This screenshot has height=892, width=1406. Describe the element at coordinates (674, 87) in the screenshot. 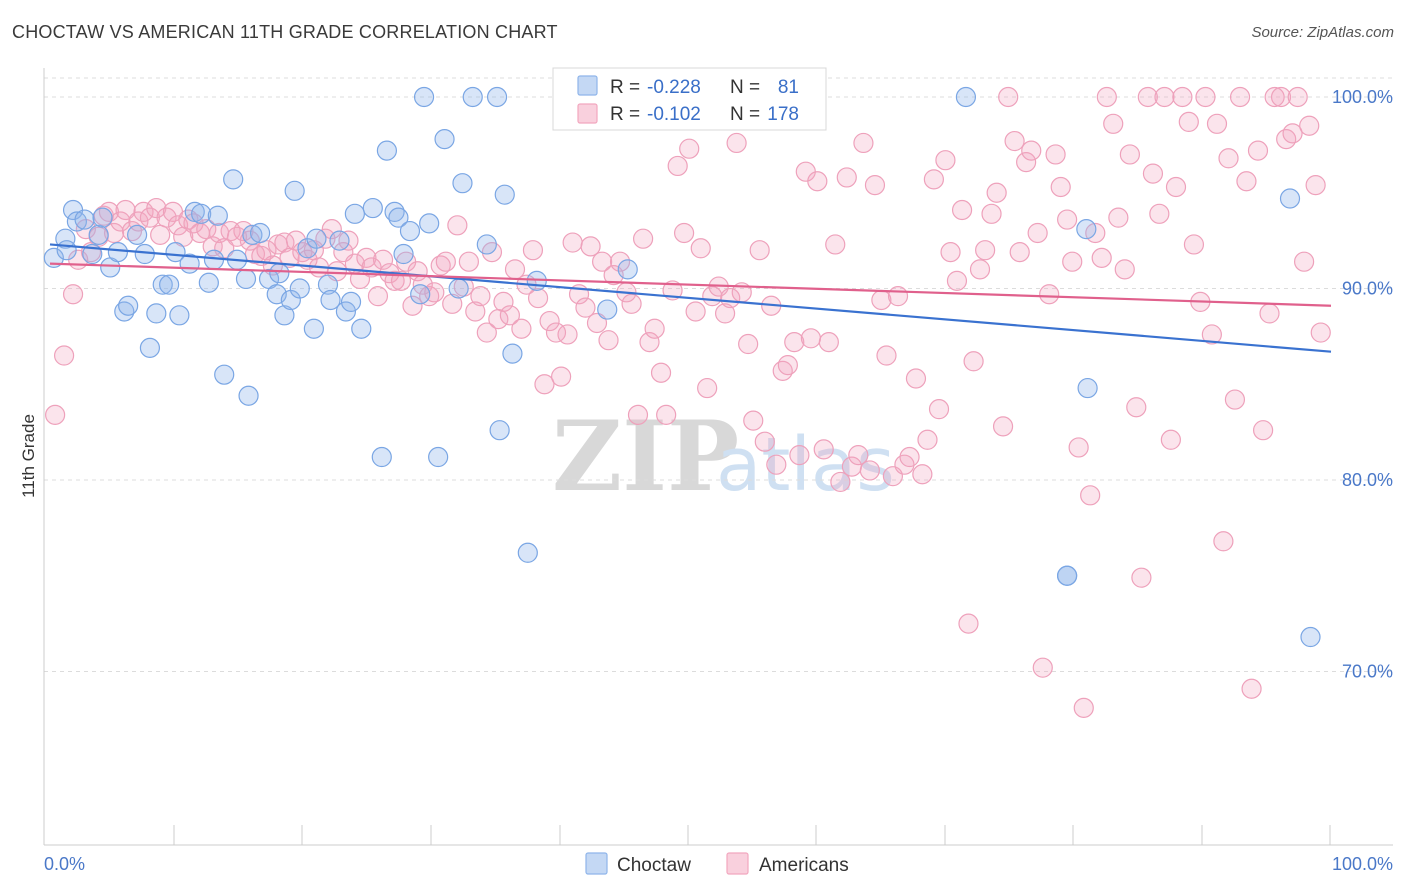

I see `legend-r-value-choctaw: -0.228` at that location.